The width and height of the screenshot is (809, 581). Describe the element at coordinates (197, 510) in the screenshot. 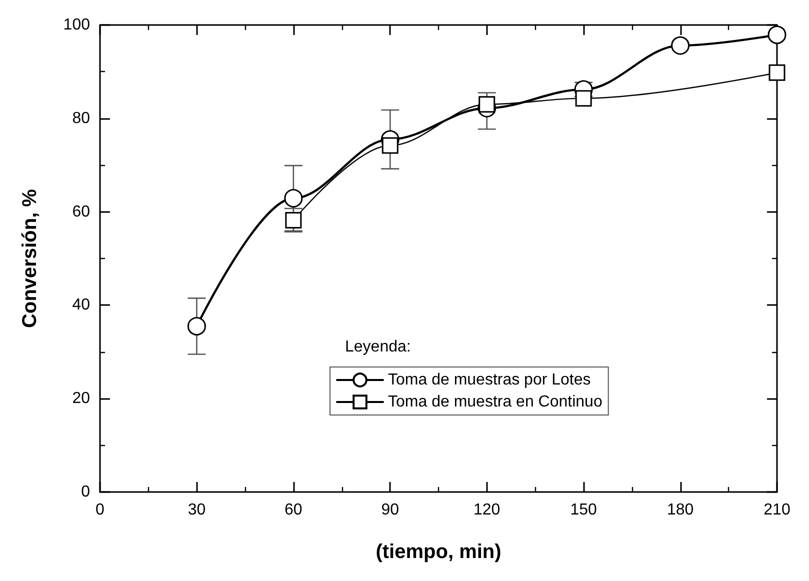

I see `x-tick-label: 30` at that location.